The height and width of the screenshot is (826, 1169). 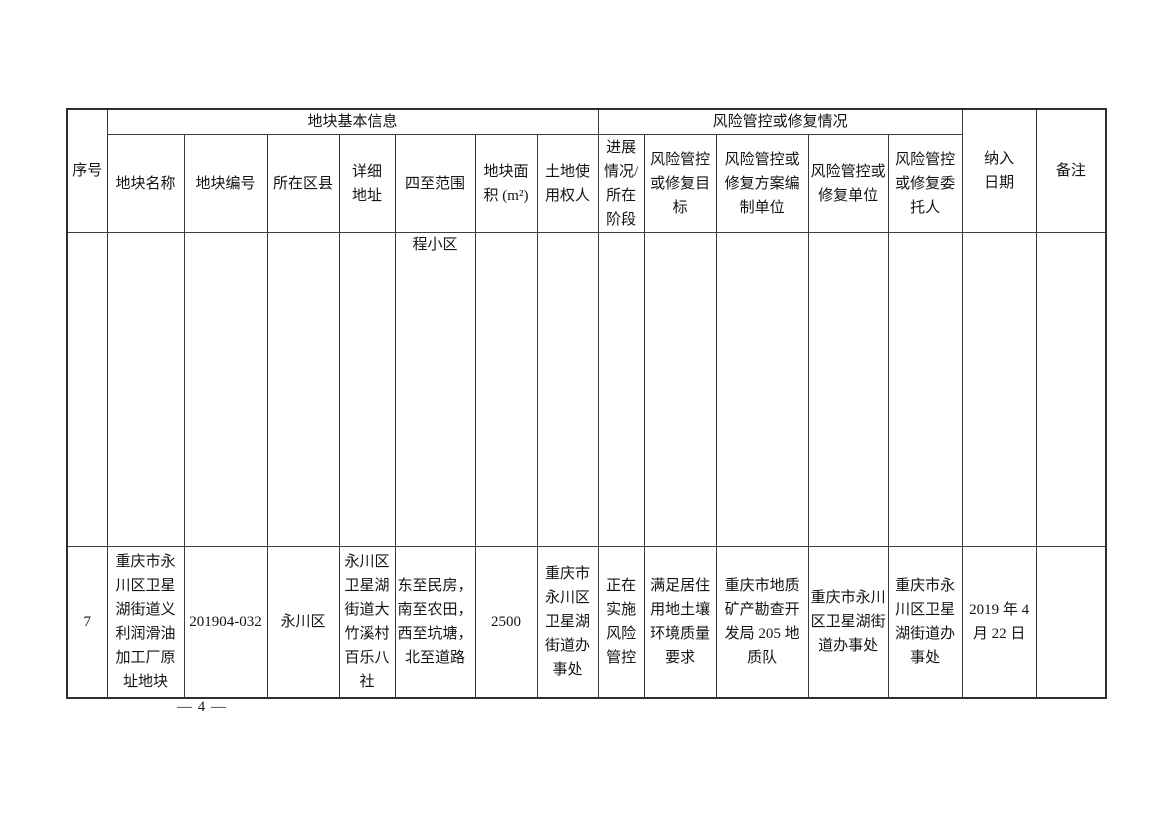 I want to click on cell-repair-unit: 重庆市永川区卫星湖街道办事处, so click(x=848, y=622).